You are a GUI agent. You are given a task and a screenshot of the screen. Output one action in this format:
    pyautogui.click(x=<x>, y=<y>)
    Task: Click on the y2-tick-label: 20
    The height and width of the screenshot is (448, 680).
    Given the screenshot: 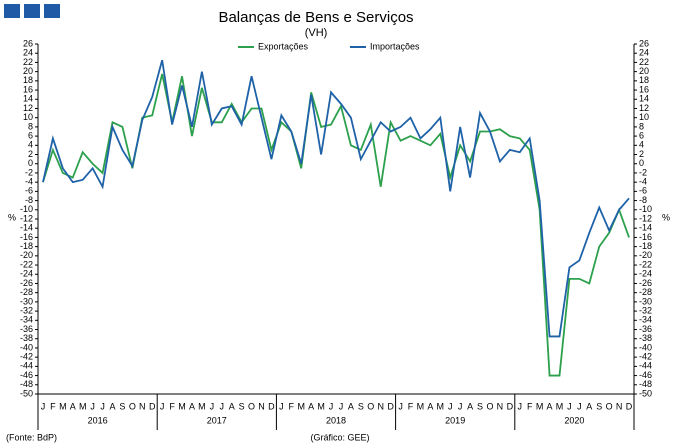 What is the action you would take?
    pyautogui.click(x=644, y=71)
    